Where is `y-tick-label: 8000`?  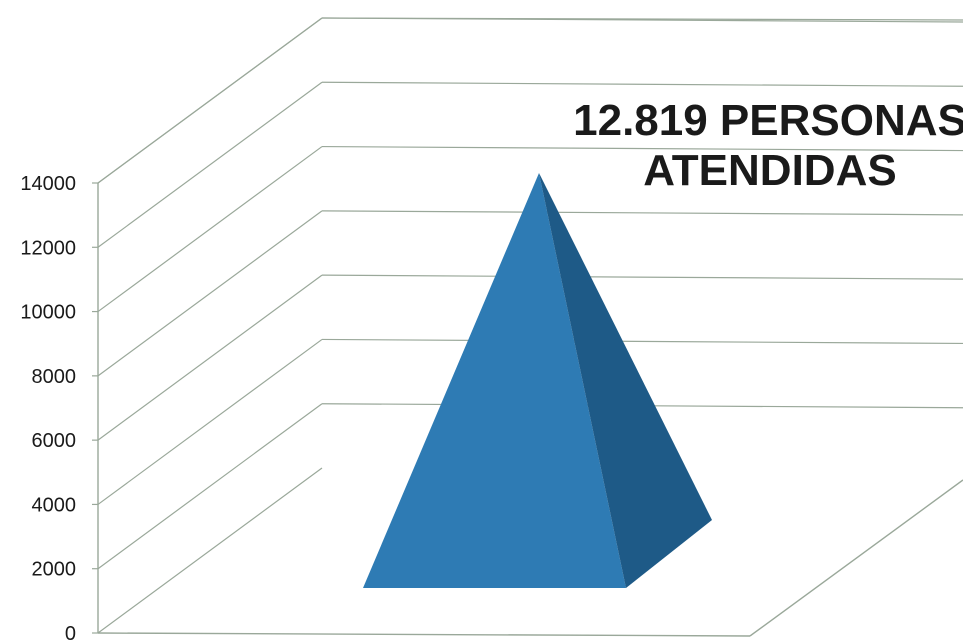
y-tick-label: 8000 is located at coordinates (54, 377).